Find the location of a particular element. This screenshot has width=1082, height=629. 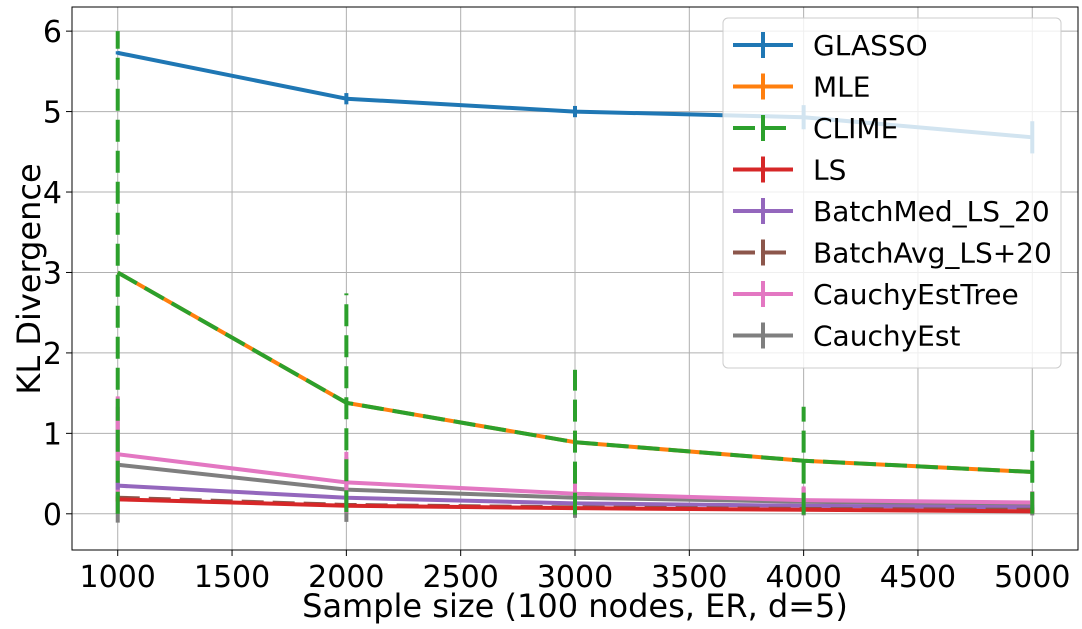

y-tick-label: 1 is located at coordinates (52, 434).